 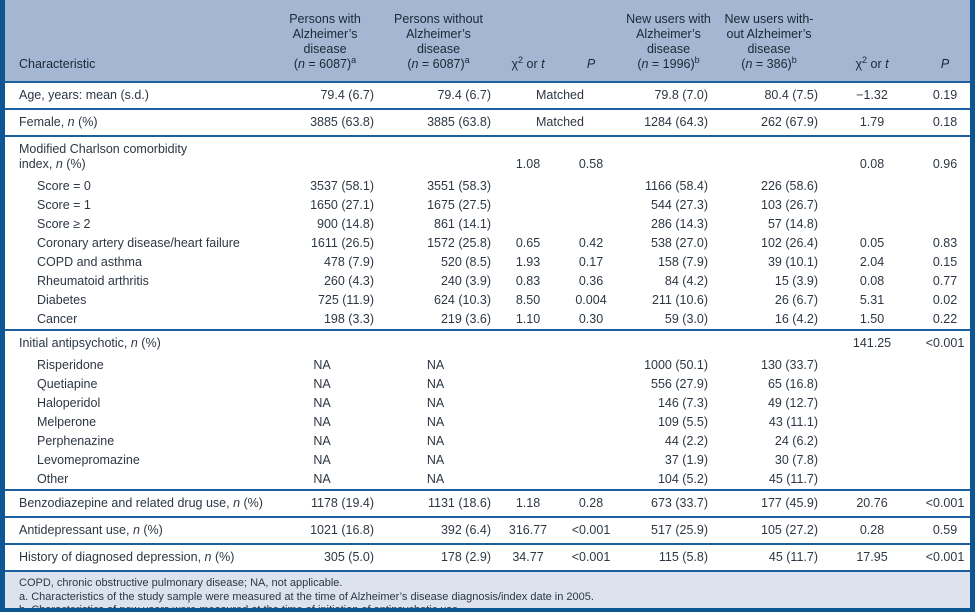 I want to click on cell-value: 103 (26.7), so click(x=789, y=205).